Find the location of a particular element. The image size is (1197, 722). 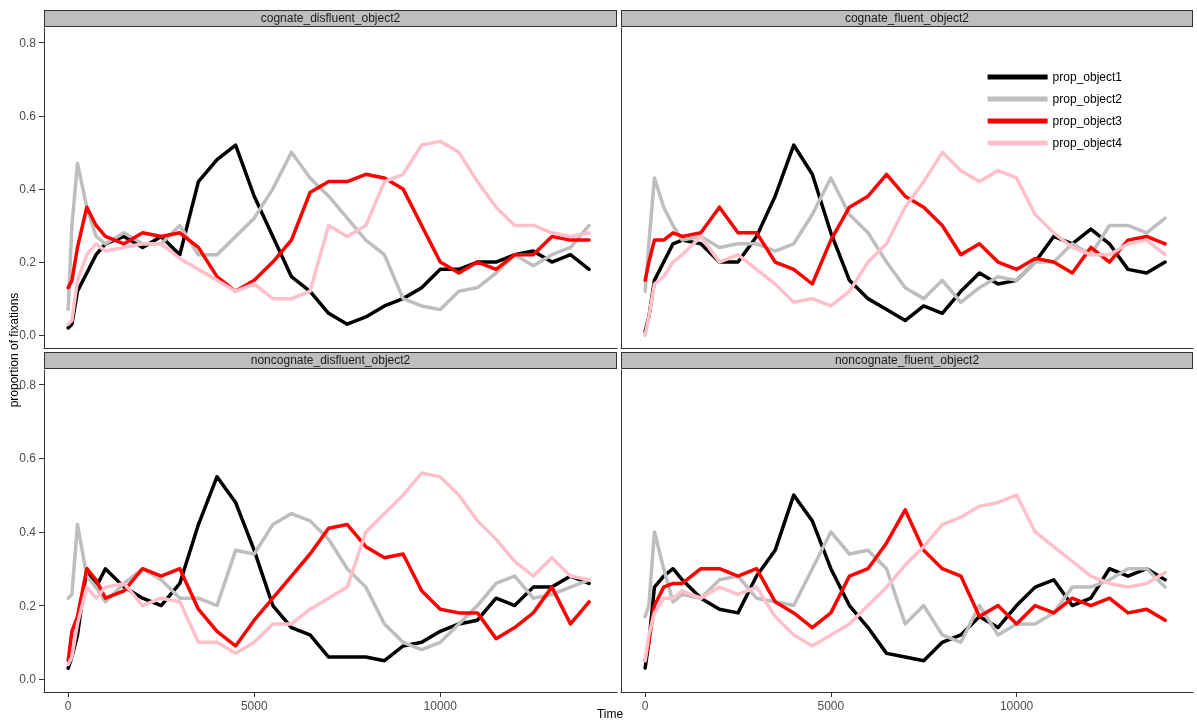

x-axis-title: Time is located at coordinates (610, 714).